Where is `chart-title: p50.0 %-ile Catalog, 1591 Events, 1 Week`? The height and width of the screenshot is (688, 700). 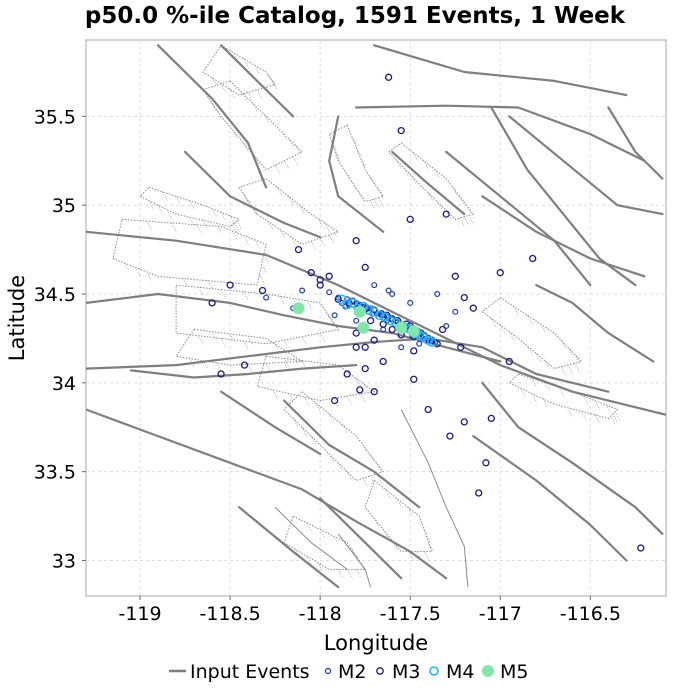
chart-title: p50.0 %-ile Catalog, 1591 Events, 1 Week is located at coordinates (355, 16).